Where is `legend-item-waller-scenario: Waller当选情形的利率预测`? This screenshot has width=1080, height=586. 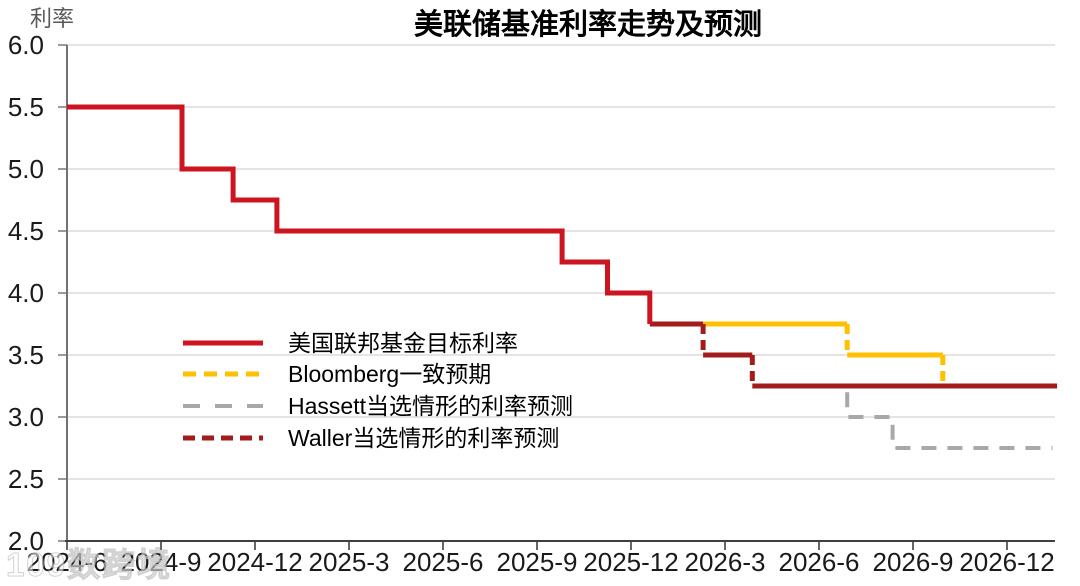 legend-item-waller-scenario: Waller当选情形的利率预测 is located at coordinates (371, 438).